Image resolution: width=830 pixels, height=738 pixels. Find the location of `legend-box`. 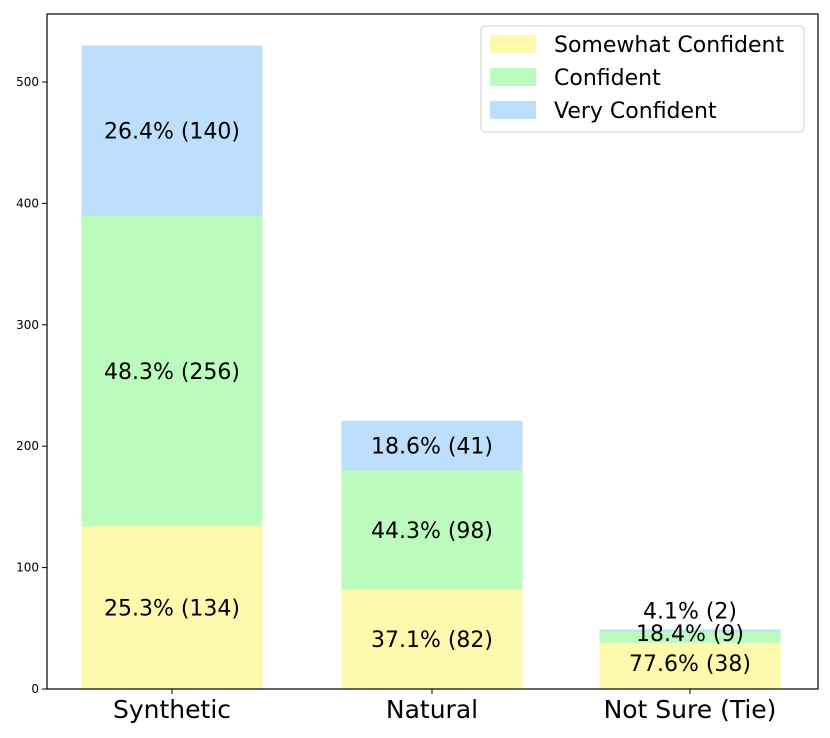

legend-box is located at coordinates (642, 79).